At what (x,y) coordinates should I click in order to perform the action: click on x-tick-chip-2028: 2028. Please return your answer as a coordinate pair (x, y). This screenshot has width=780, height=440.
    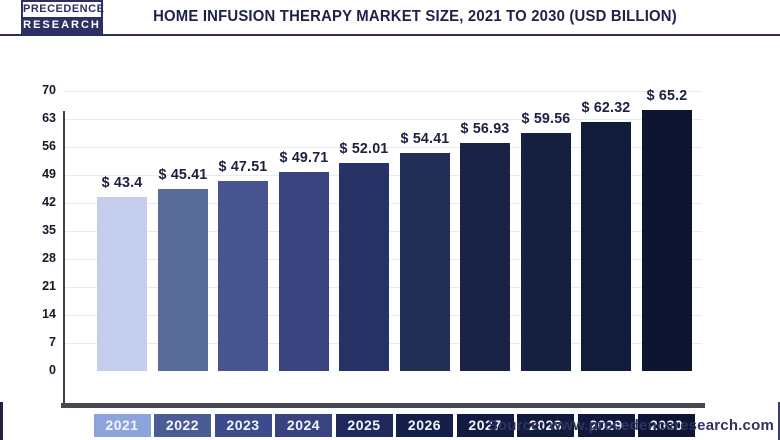
    Looking at the image, I should click on (545, 425).